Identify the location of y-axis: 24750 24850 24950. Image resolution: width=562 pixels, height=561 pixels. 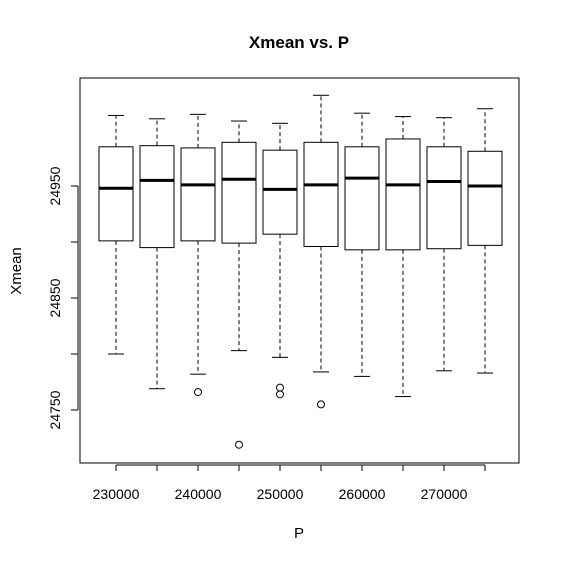
(63, 297).